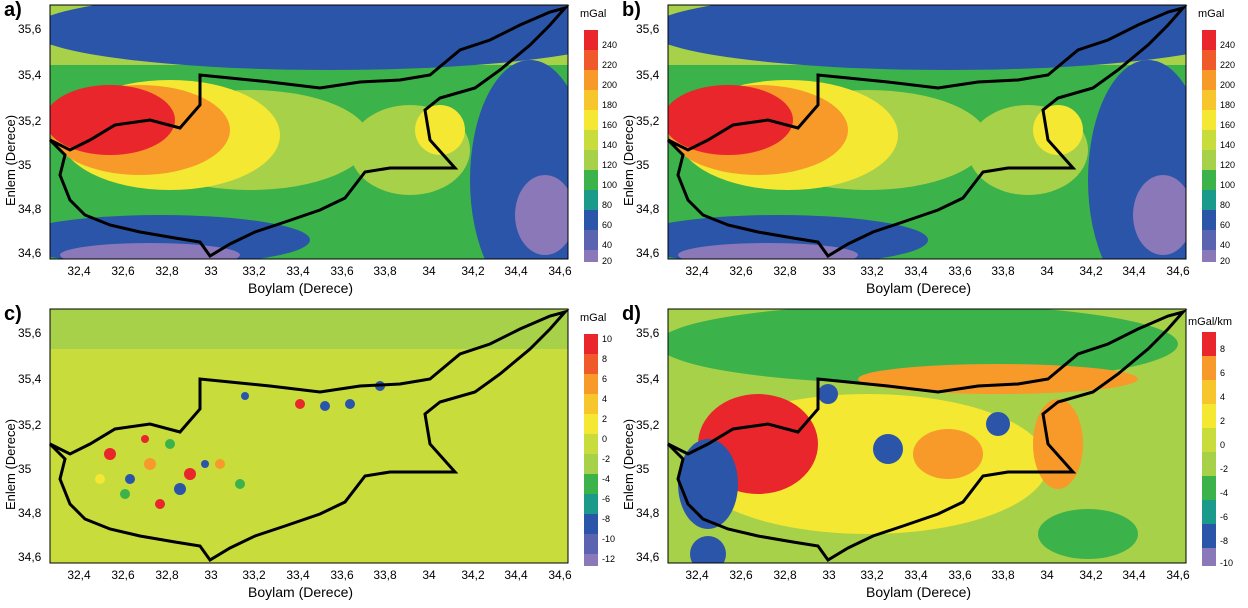 This screenshot has width=1248, height=608. What do you see at coordinates (1223, 421) in the screenshot?
I see `colorbar-tick: 2` at bounding box center [1223, 421].